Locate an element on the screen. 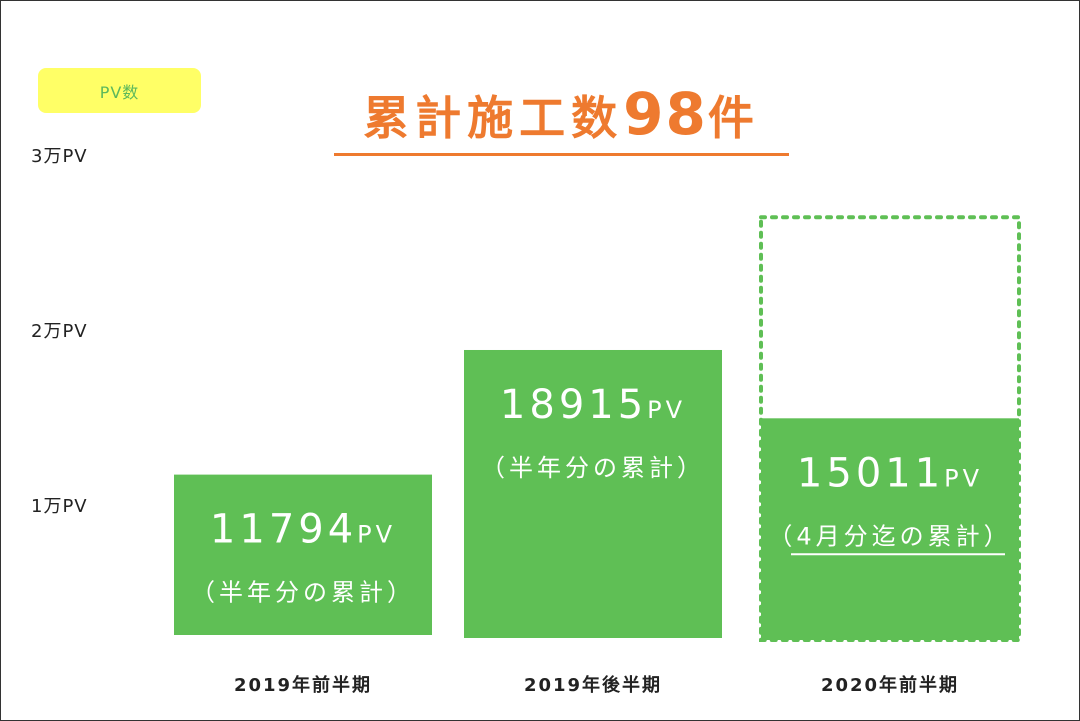 Image resolution: width=1080 pixels, height=721 pixels. bar-value-label-1: 11794PV is located at coordinates (303, 530).